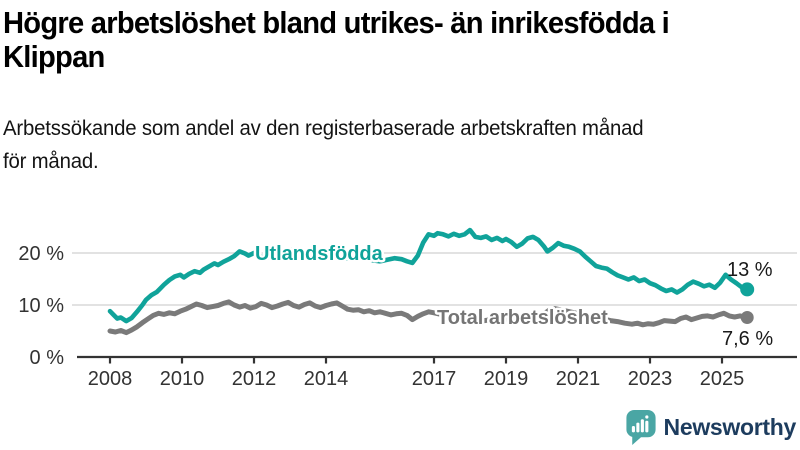  Describe the element at coordinates (506, 379) in the screenshot. I see `x-axis-label: 2019` at that location.